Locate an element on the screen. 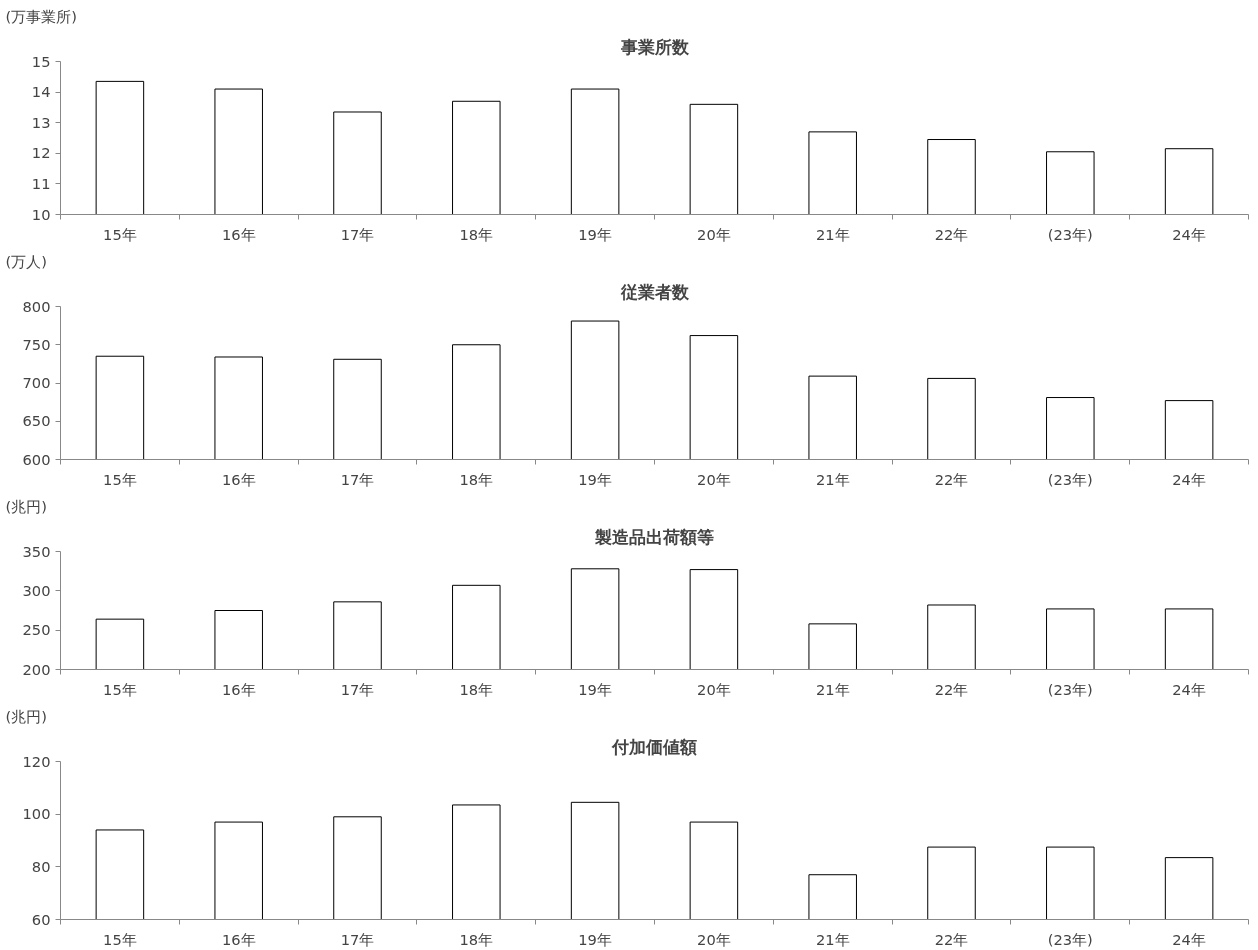 Image resolution: width=1258 pixels, height=950 pixels. y-tick-label: 700 is located at coordinates (36, 382).